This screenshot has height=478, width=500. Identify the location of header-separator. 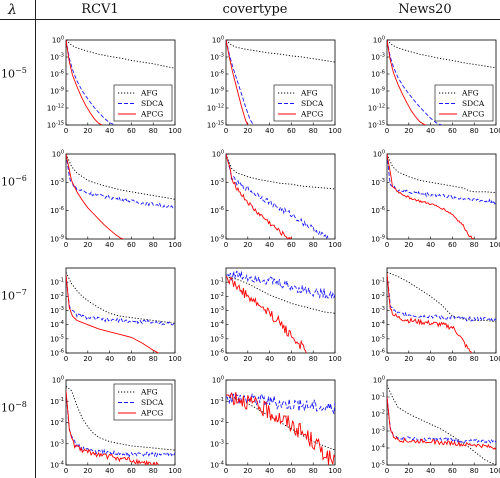
(250, 19).